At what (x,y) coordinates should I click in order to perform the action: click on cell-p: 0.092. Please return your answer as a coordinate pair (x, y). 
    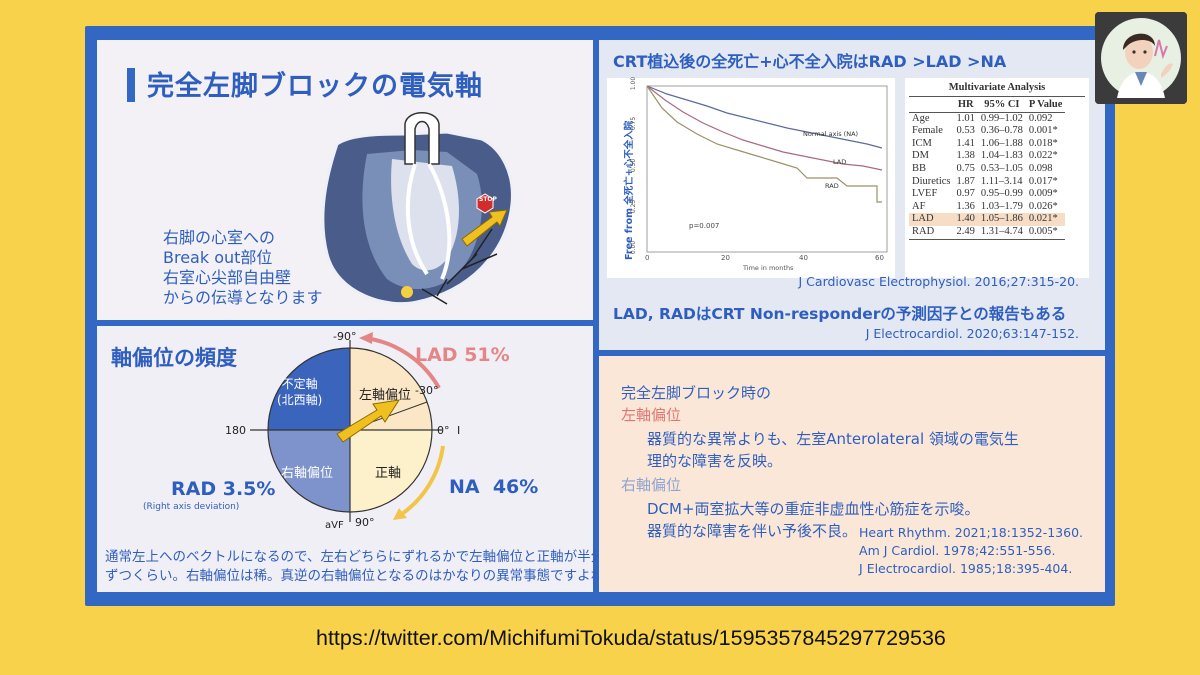
    Looking at the image, I should click on (1040, 118).